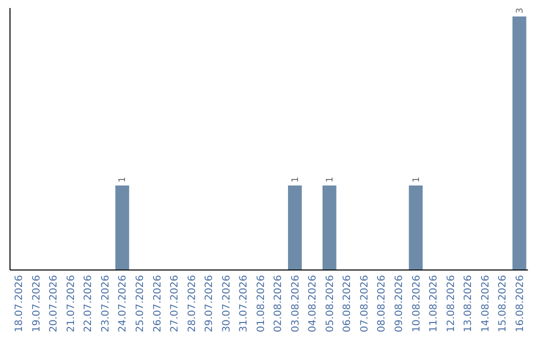  I want to click on x-tick-label: 12.08.2026, so click(451, 303).